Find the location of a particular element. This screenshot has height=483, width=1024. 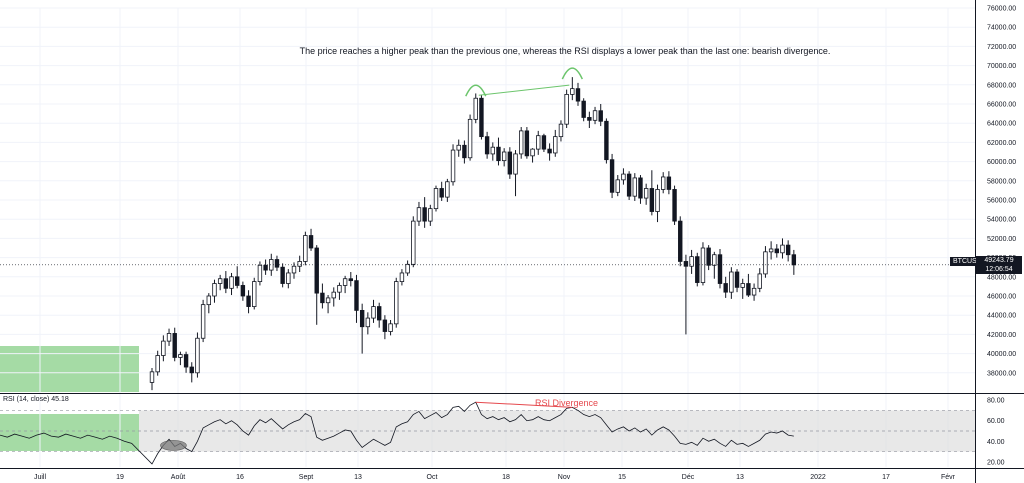

price-tick-label: 46000.00 is located at coordinates (1001, 297).